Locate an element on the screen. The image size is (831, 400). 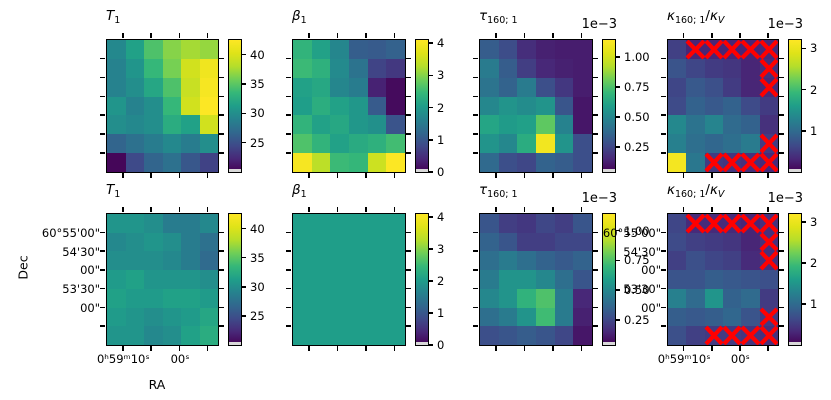
colorbar-tick-label: 3 is located at coordinates (814, 48).